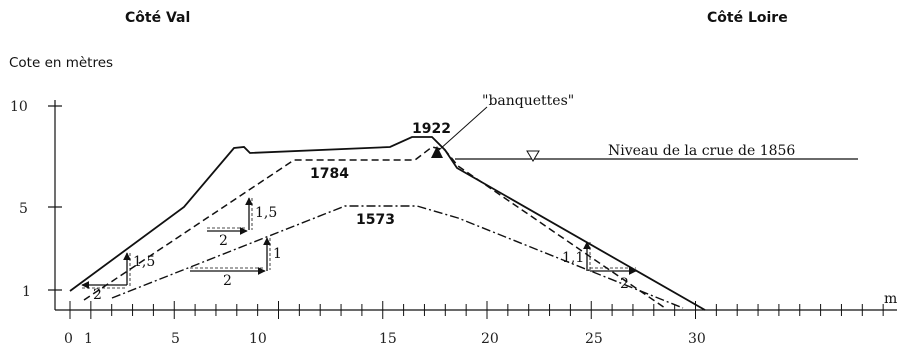 The image size is (907, 347). I want to click on slope-h-label-right: 2, so click(624, 284).